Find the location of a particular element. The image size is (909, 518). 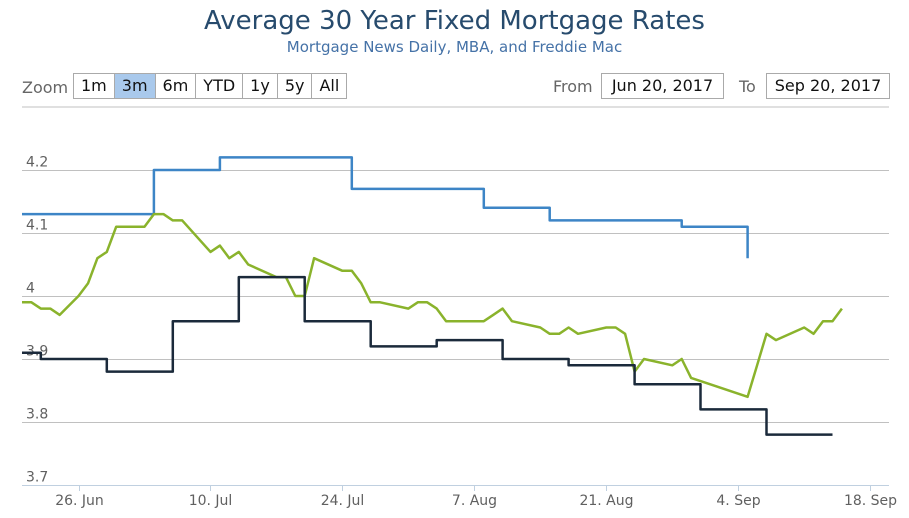

zoom-6m-button: 6m is located at coordinates (176, 86).